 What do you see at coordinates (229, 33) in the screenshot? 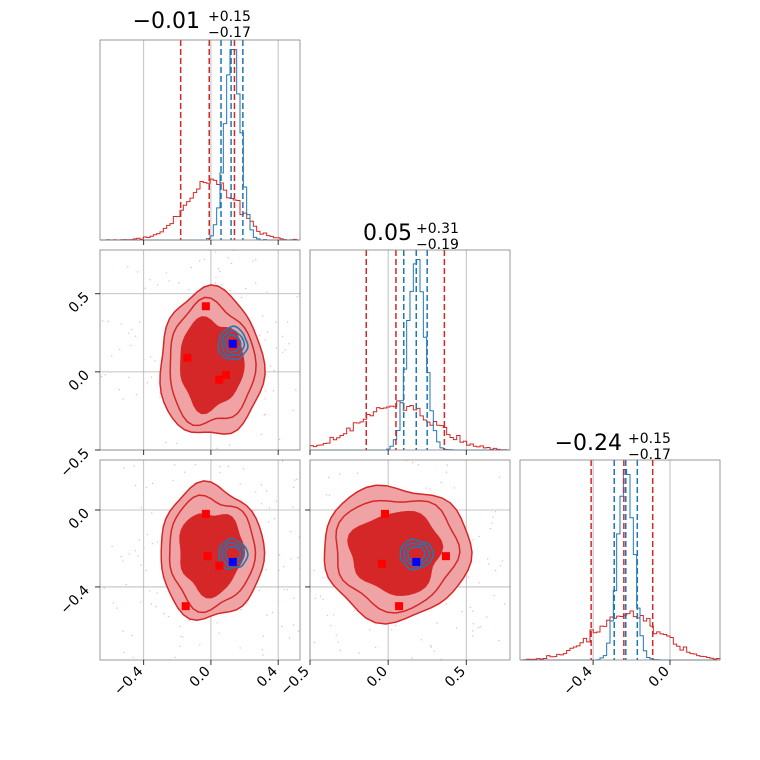
I see `title-p1-minus: −0.17` at bounding box center [229, 33].